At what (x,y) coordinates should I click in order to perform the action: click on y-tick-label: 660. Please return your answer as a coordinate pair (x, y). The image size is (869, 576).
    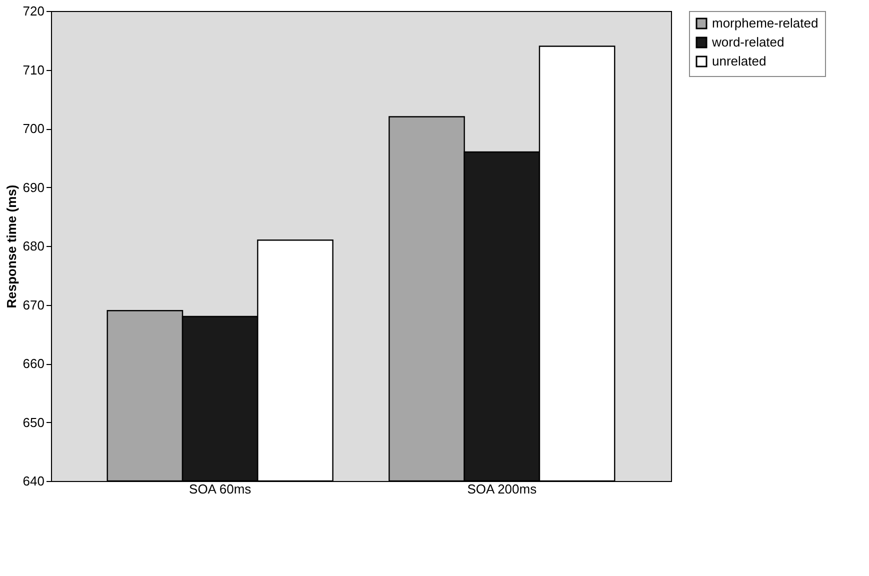
    Looking at the image, I should click on (33, 363).